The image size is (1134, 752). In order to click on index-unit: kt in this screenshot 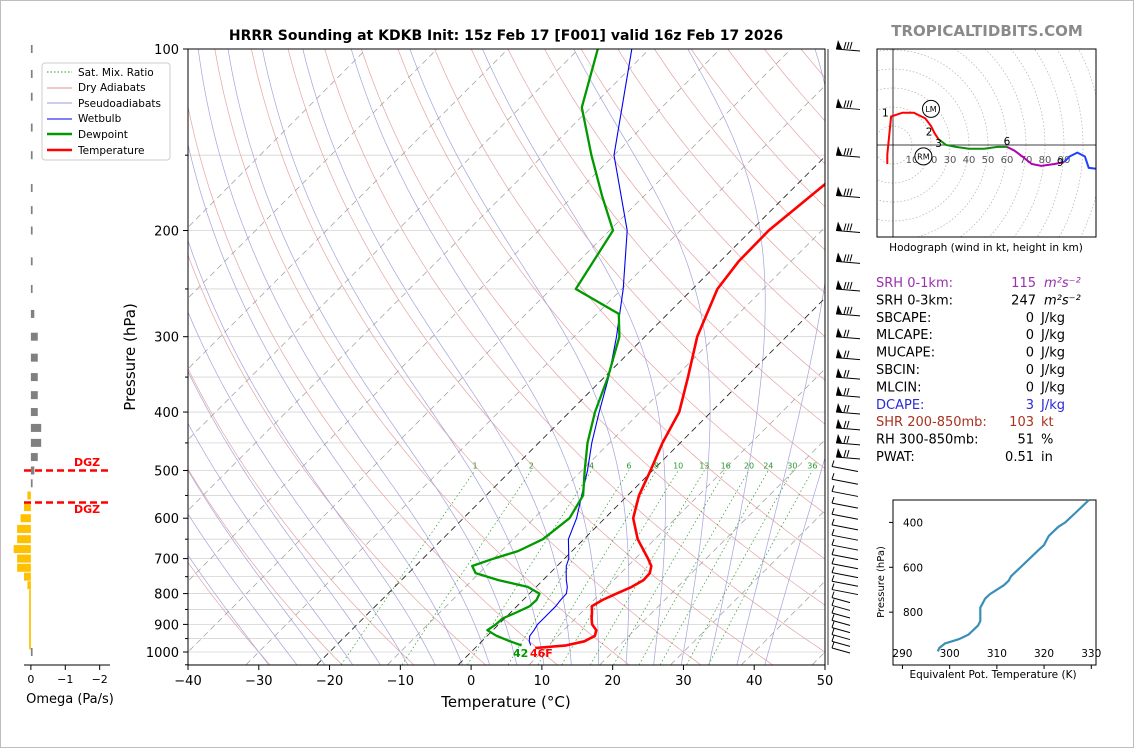, I will do `click(1047, 422)`.